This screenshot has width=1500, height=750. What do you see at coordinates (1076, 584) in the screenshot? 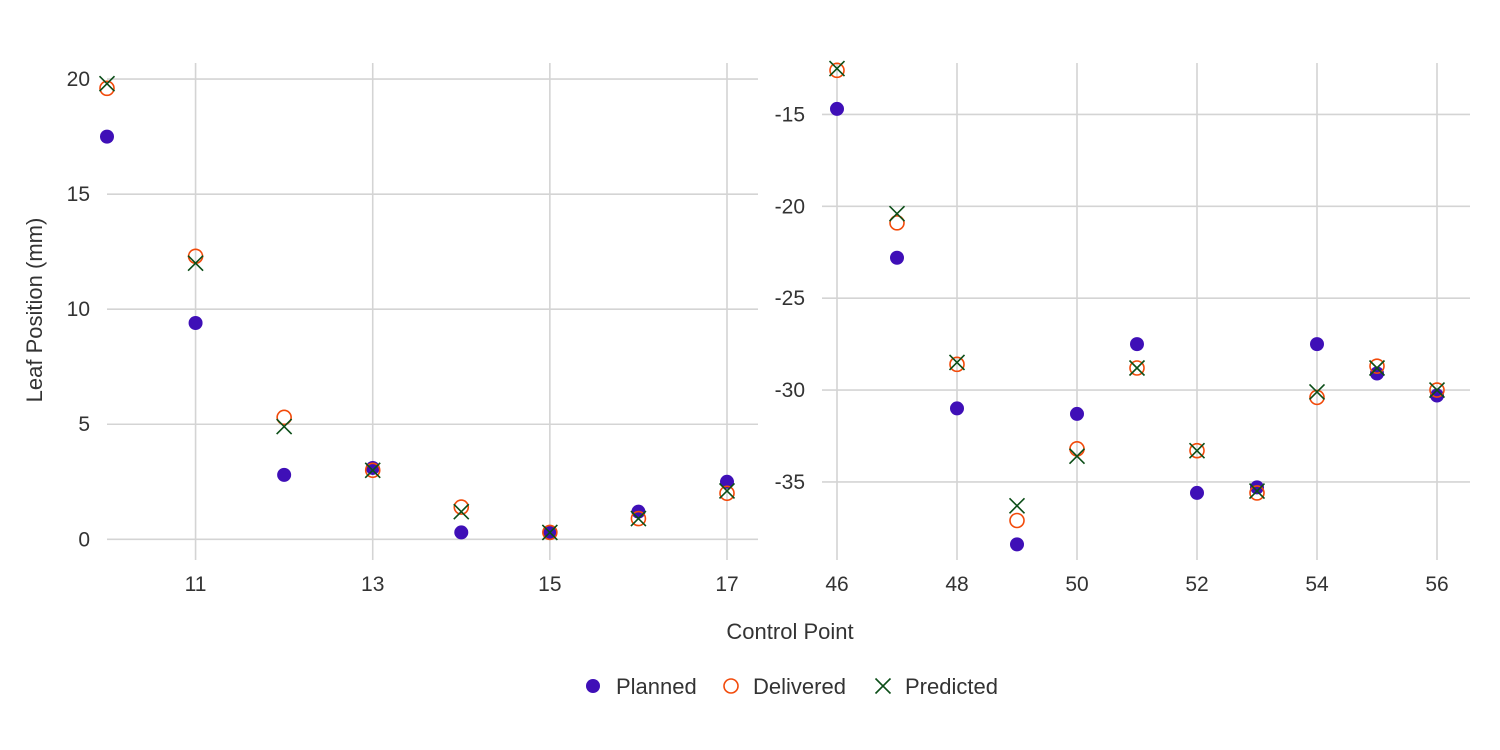
I see `x-tick-label: 50` at bounding box center [1076, 584].